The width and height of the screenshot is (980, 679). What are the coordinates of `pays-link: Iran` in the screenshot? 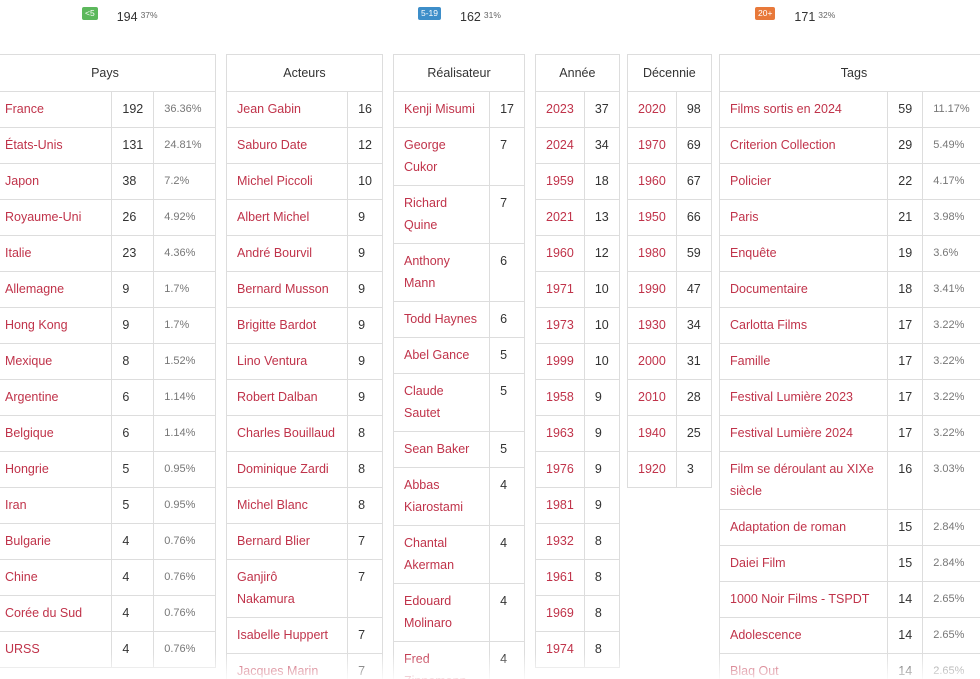 It's located at (56, 505).